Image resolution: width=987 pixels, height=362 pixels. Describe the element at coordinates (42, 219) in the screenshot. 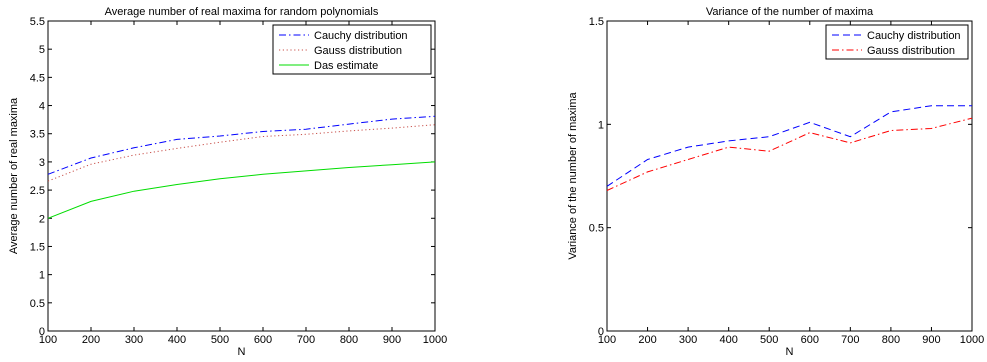

I see `y-tick-label: 2` at that location.